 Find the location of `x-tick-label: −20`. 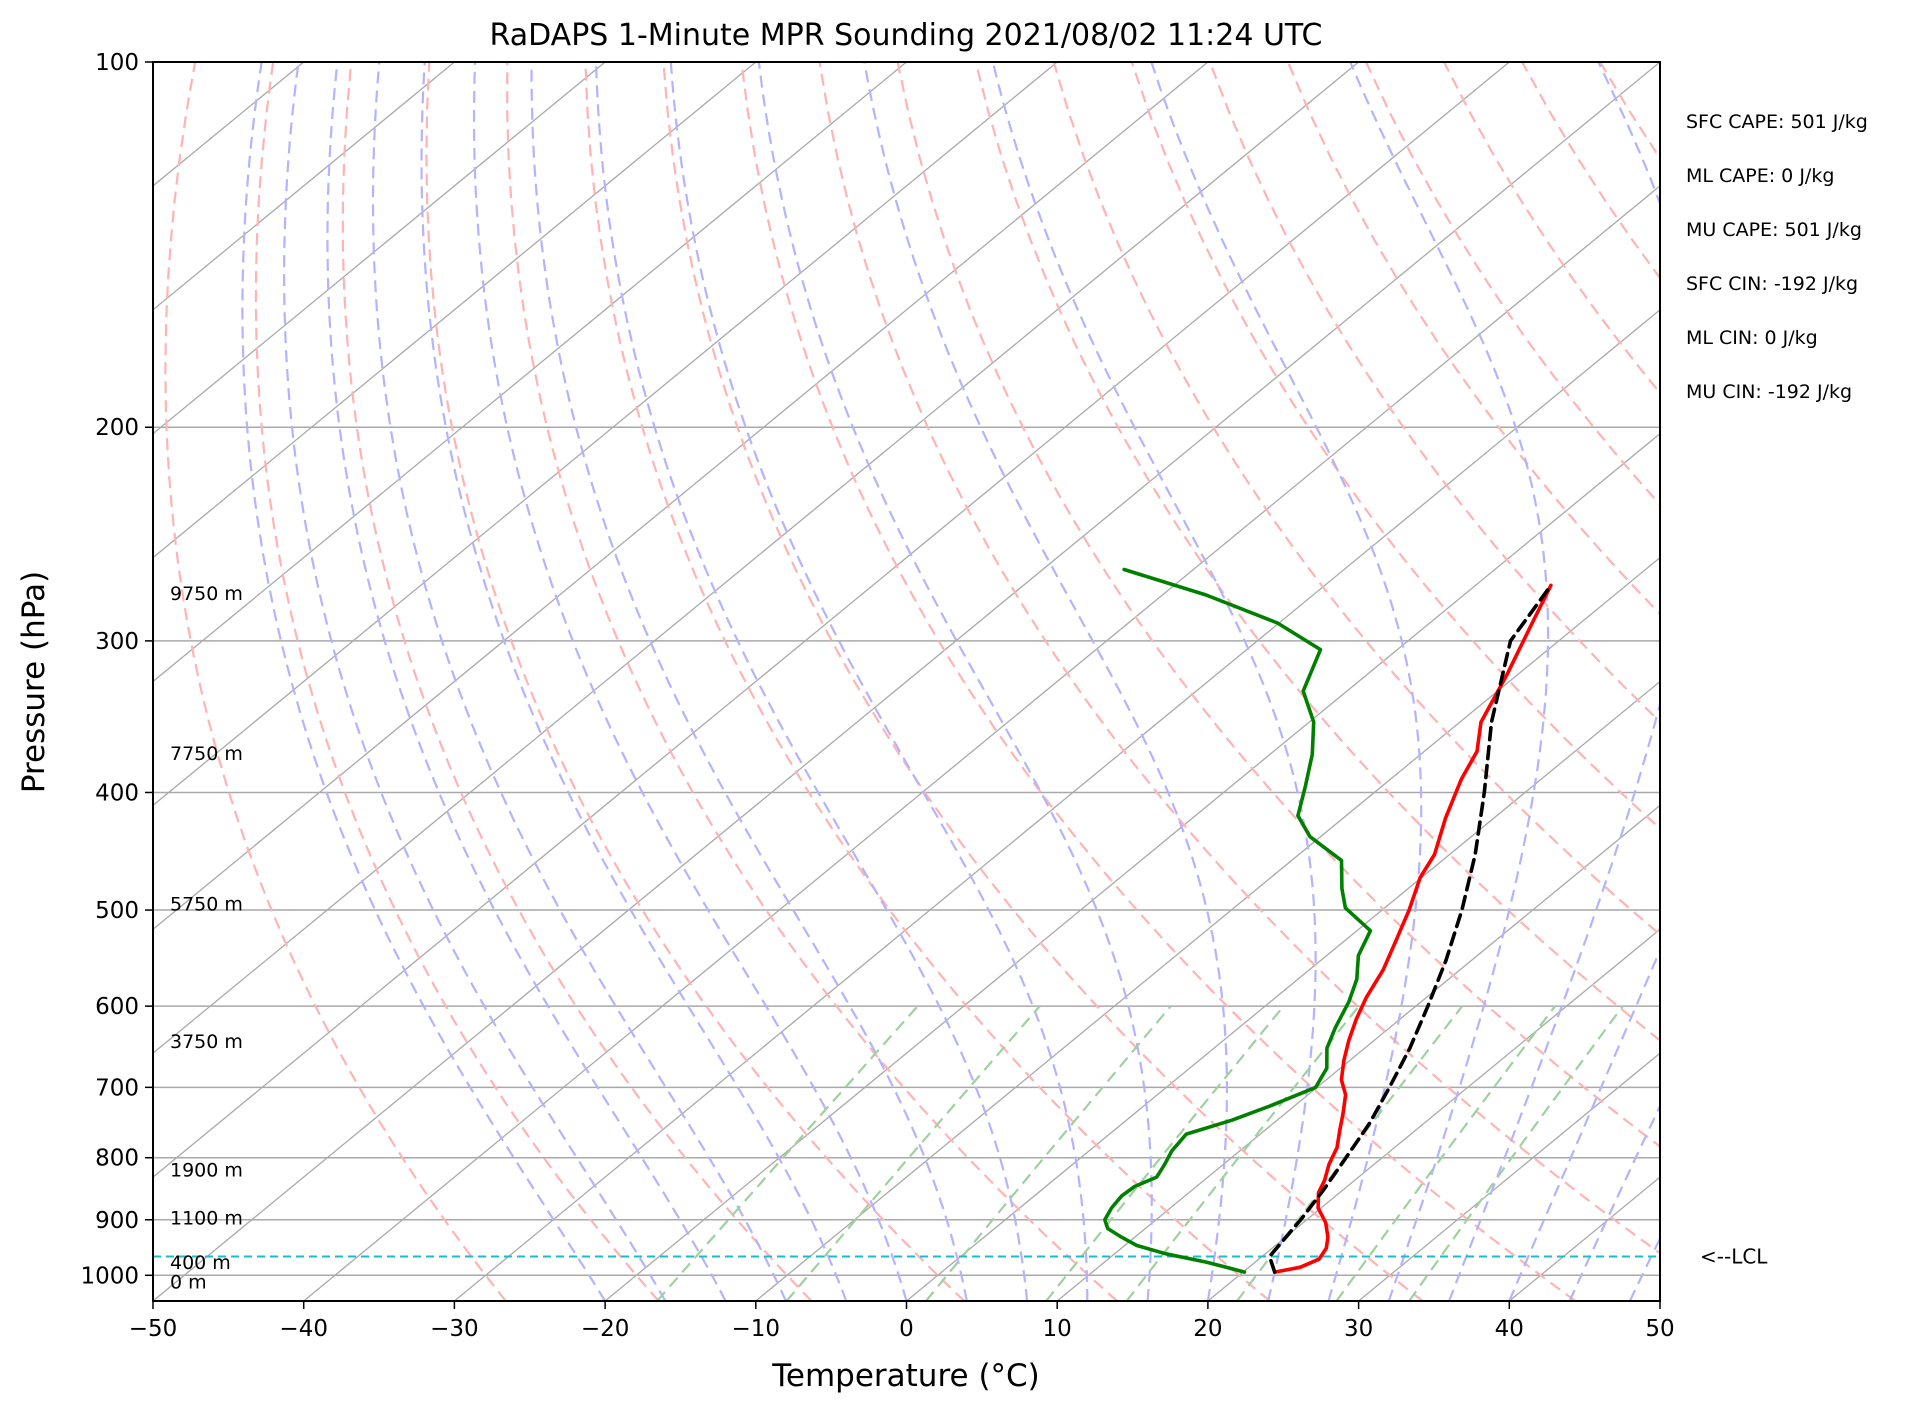

x-tick-label: −20 is located at coordinates (605, 1329).